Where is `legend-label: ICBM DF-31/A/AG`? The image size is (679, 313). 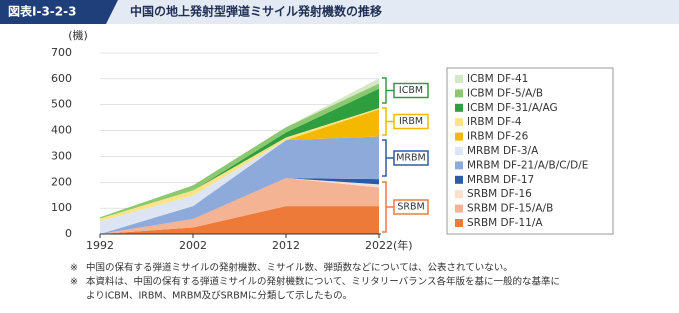
legend-label: ICBM DF-31/A/AG is located at coordinates (512, 108).